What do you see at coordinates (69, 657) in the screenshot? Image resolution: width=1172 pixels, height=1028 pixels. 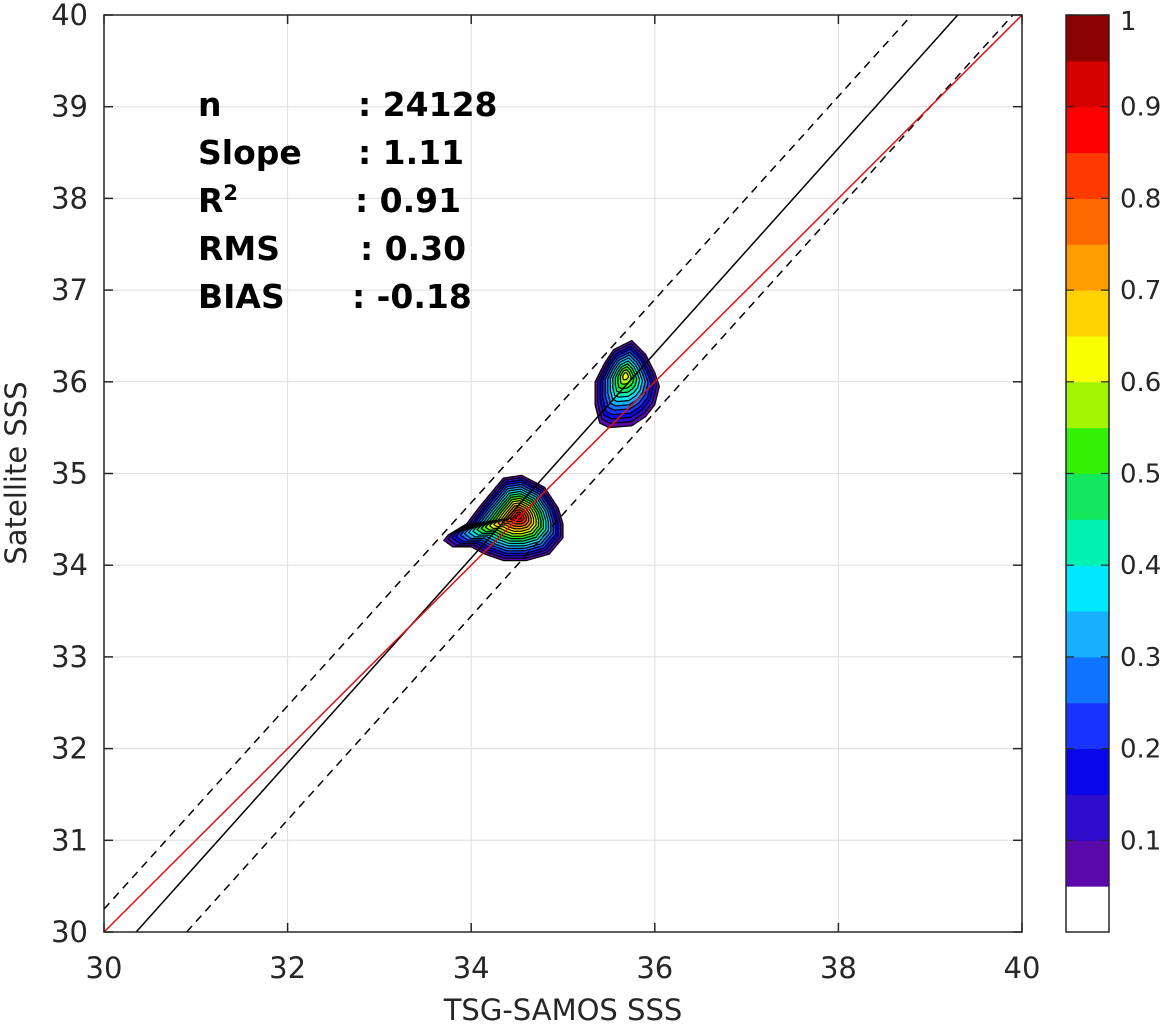 I see `y-tick-label: 33` at bounding box center [69, 657].